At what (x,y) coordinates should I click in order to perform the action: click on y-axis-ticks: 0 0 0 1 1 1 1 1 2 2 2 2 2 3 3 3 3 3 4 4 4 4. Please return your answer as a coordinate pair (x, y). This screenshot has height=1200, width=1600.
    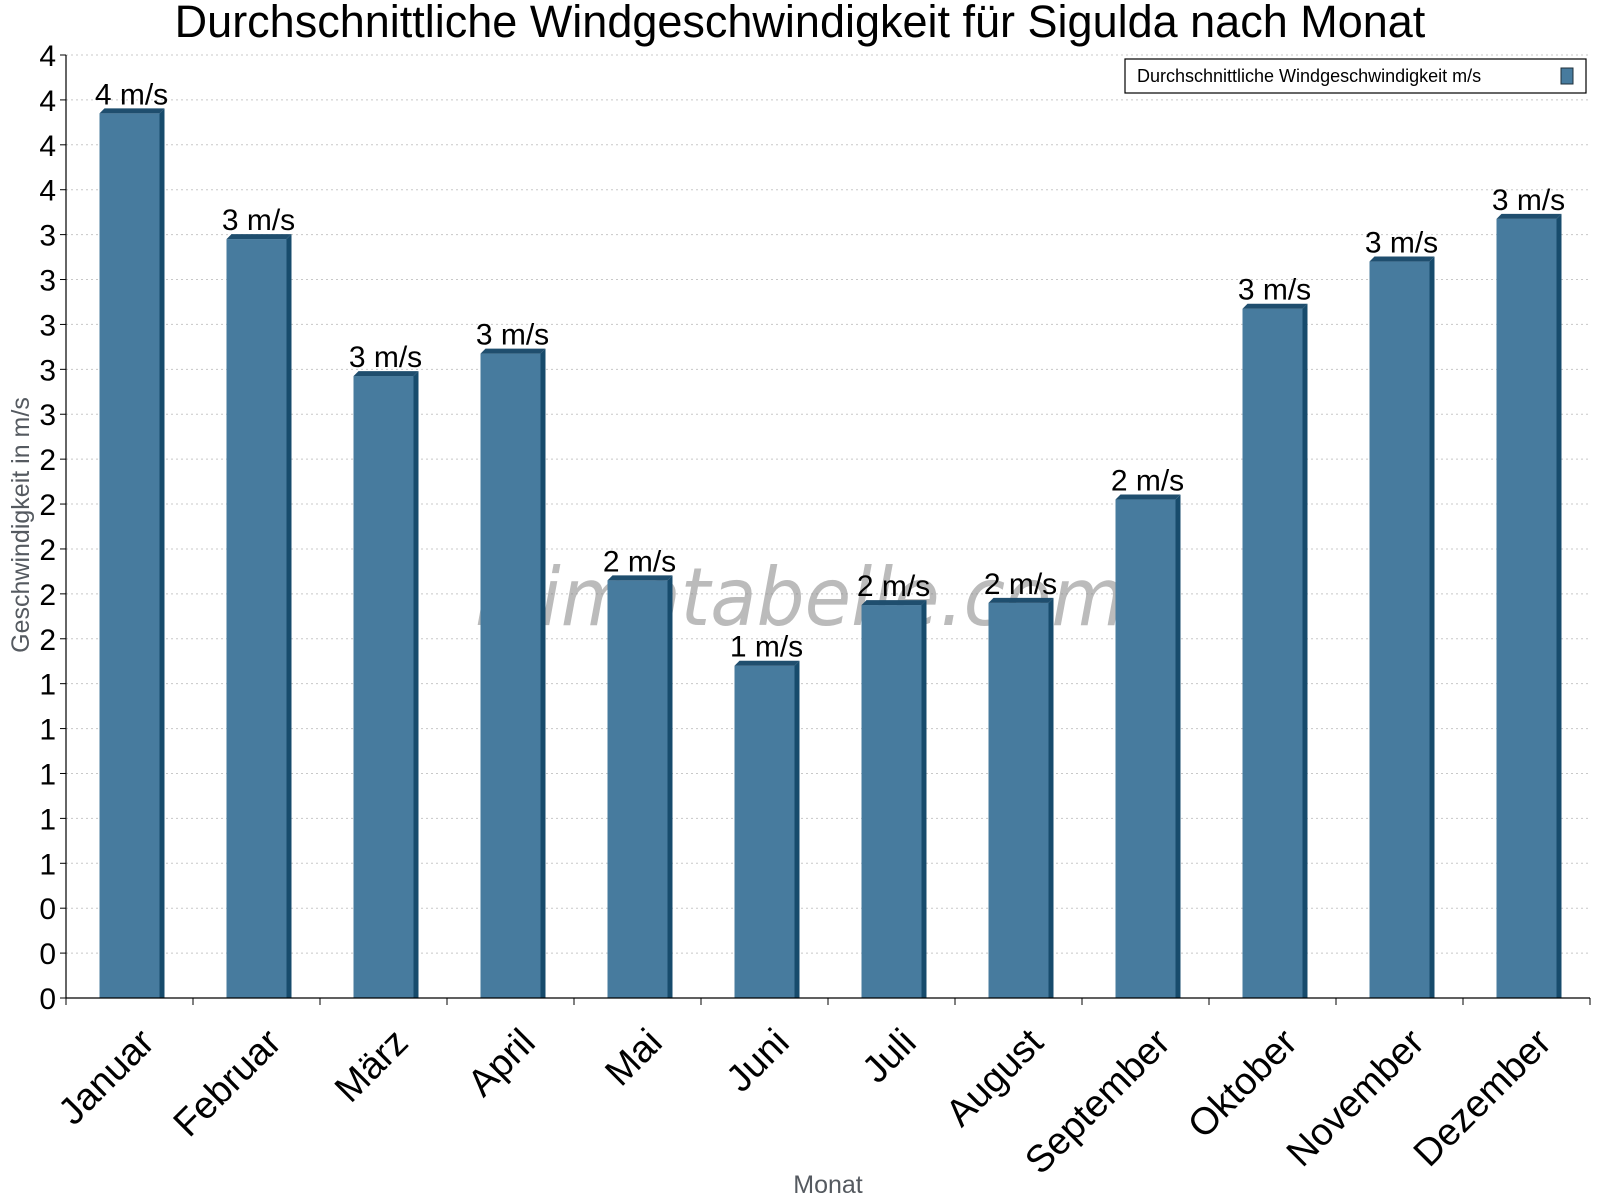
    Looking at the image, I should click on (52, 528).